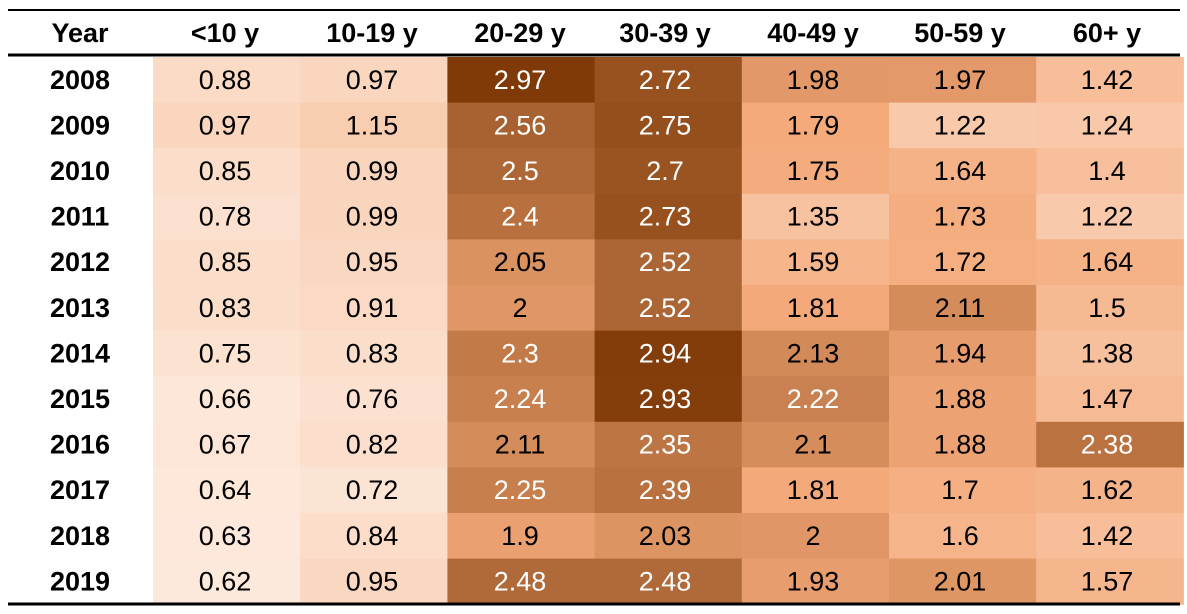 Image resolution: width=1187 pixels, height=614 pixels. I want to click on cell-value: 0.72, so click(372, 490).